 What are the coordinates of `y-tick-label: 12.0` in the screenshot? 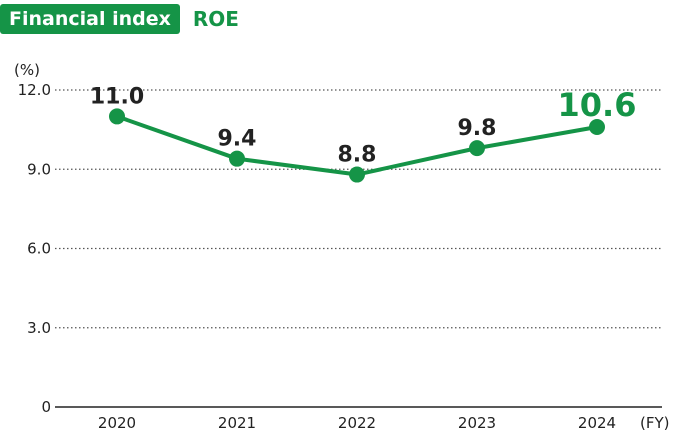 It's located at (34, 90).